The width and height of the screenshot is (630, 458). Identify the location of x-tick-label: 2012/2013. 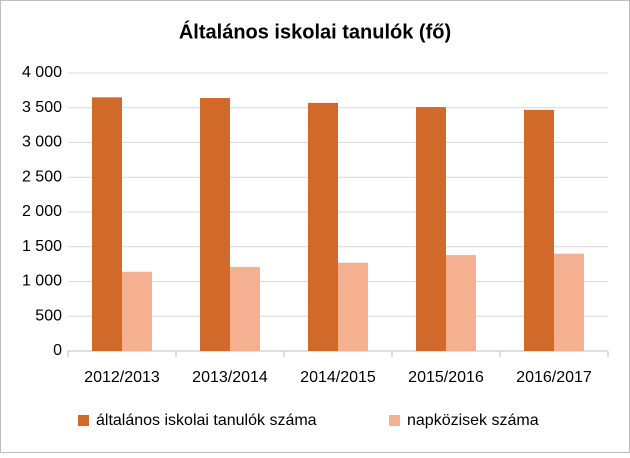
(122, 377).